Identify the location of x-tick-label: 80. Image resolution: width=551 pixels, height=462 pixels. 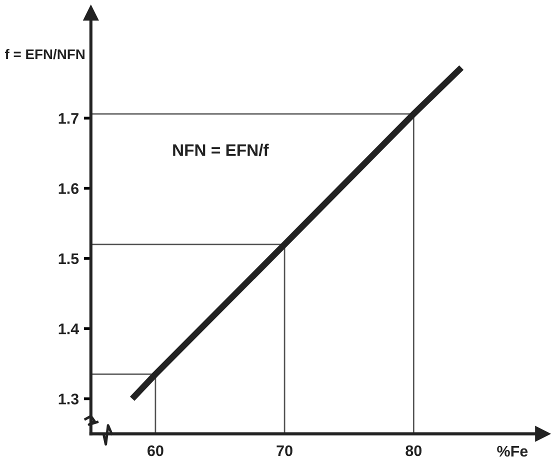
(414, 450).